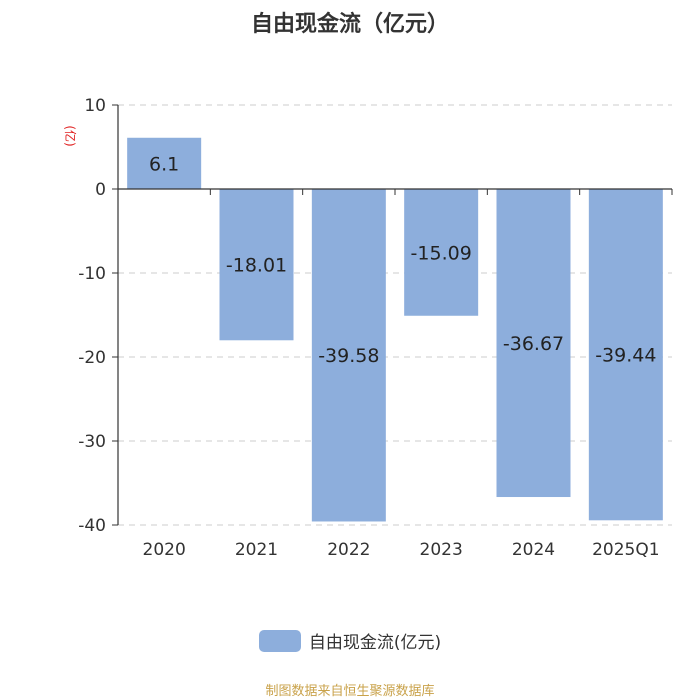 The width and height of the screenshot is (700, 700). Describe the element at coordinates (533, 550) in the screenshot. I see `x-tick-label: 2024` at that location.